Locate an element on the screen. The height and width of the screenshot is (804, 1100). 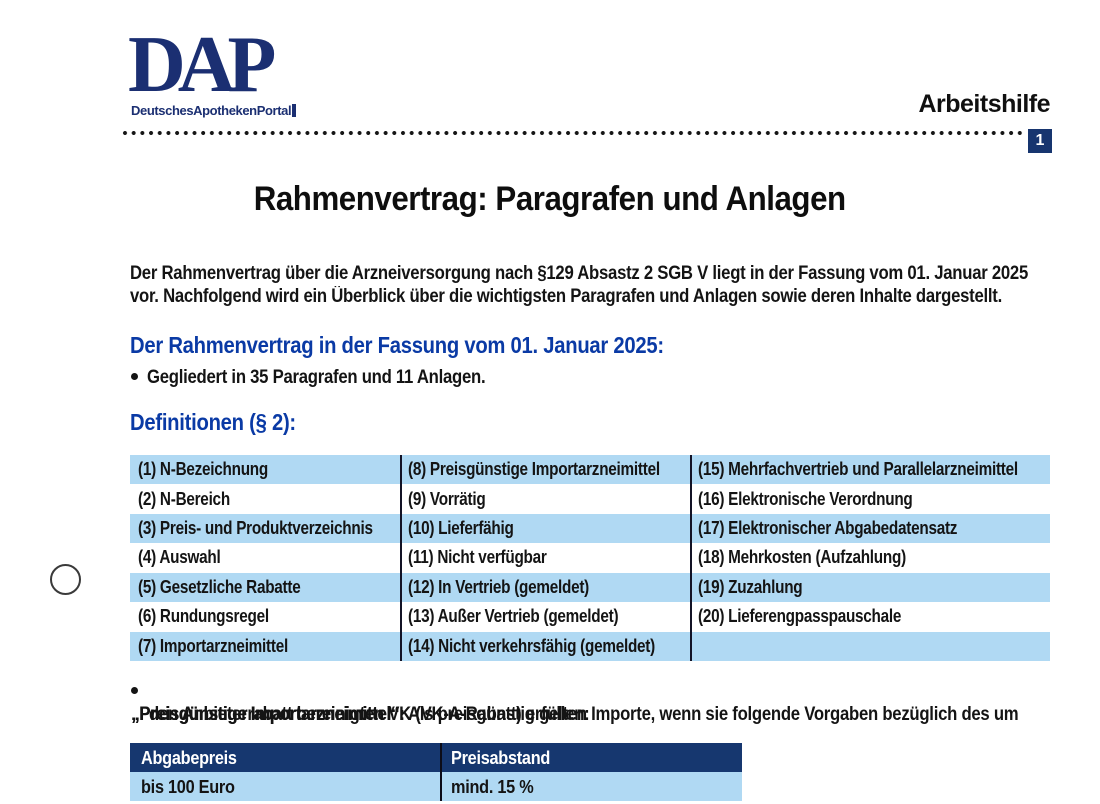
definition-cell: (16) Elektronische Verordnung is located at coordinates (805, 498).